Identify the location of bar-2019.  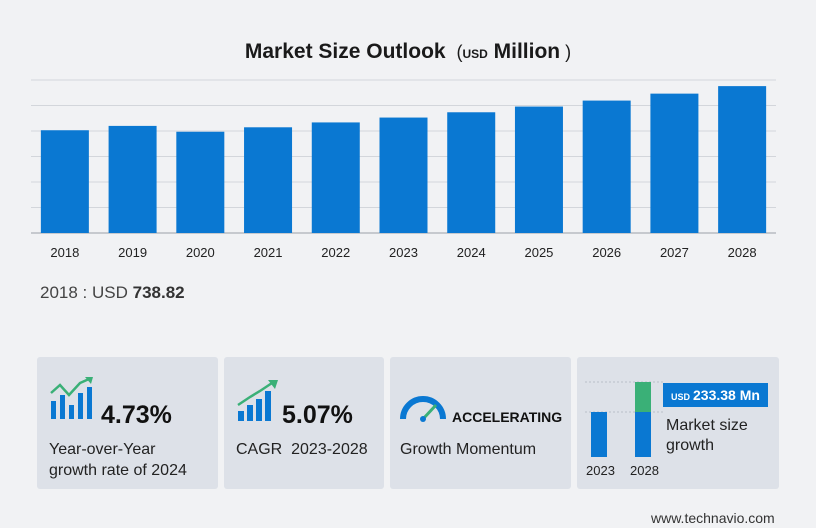
(132, 179).